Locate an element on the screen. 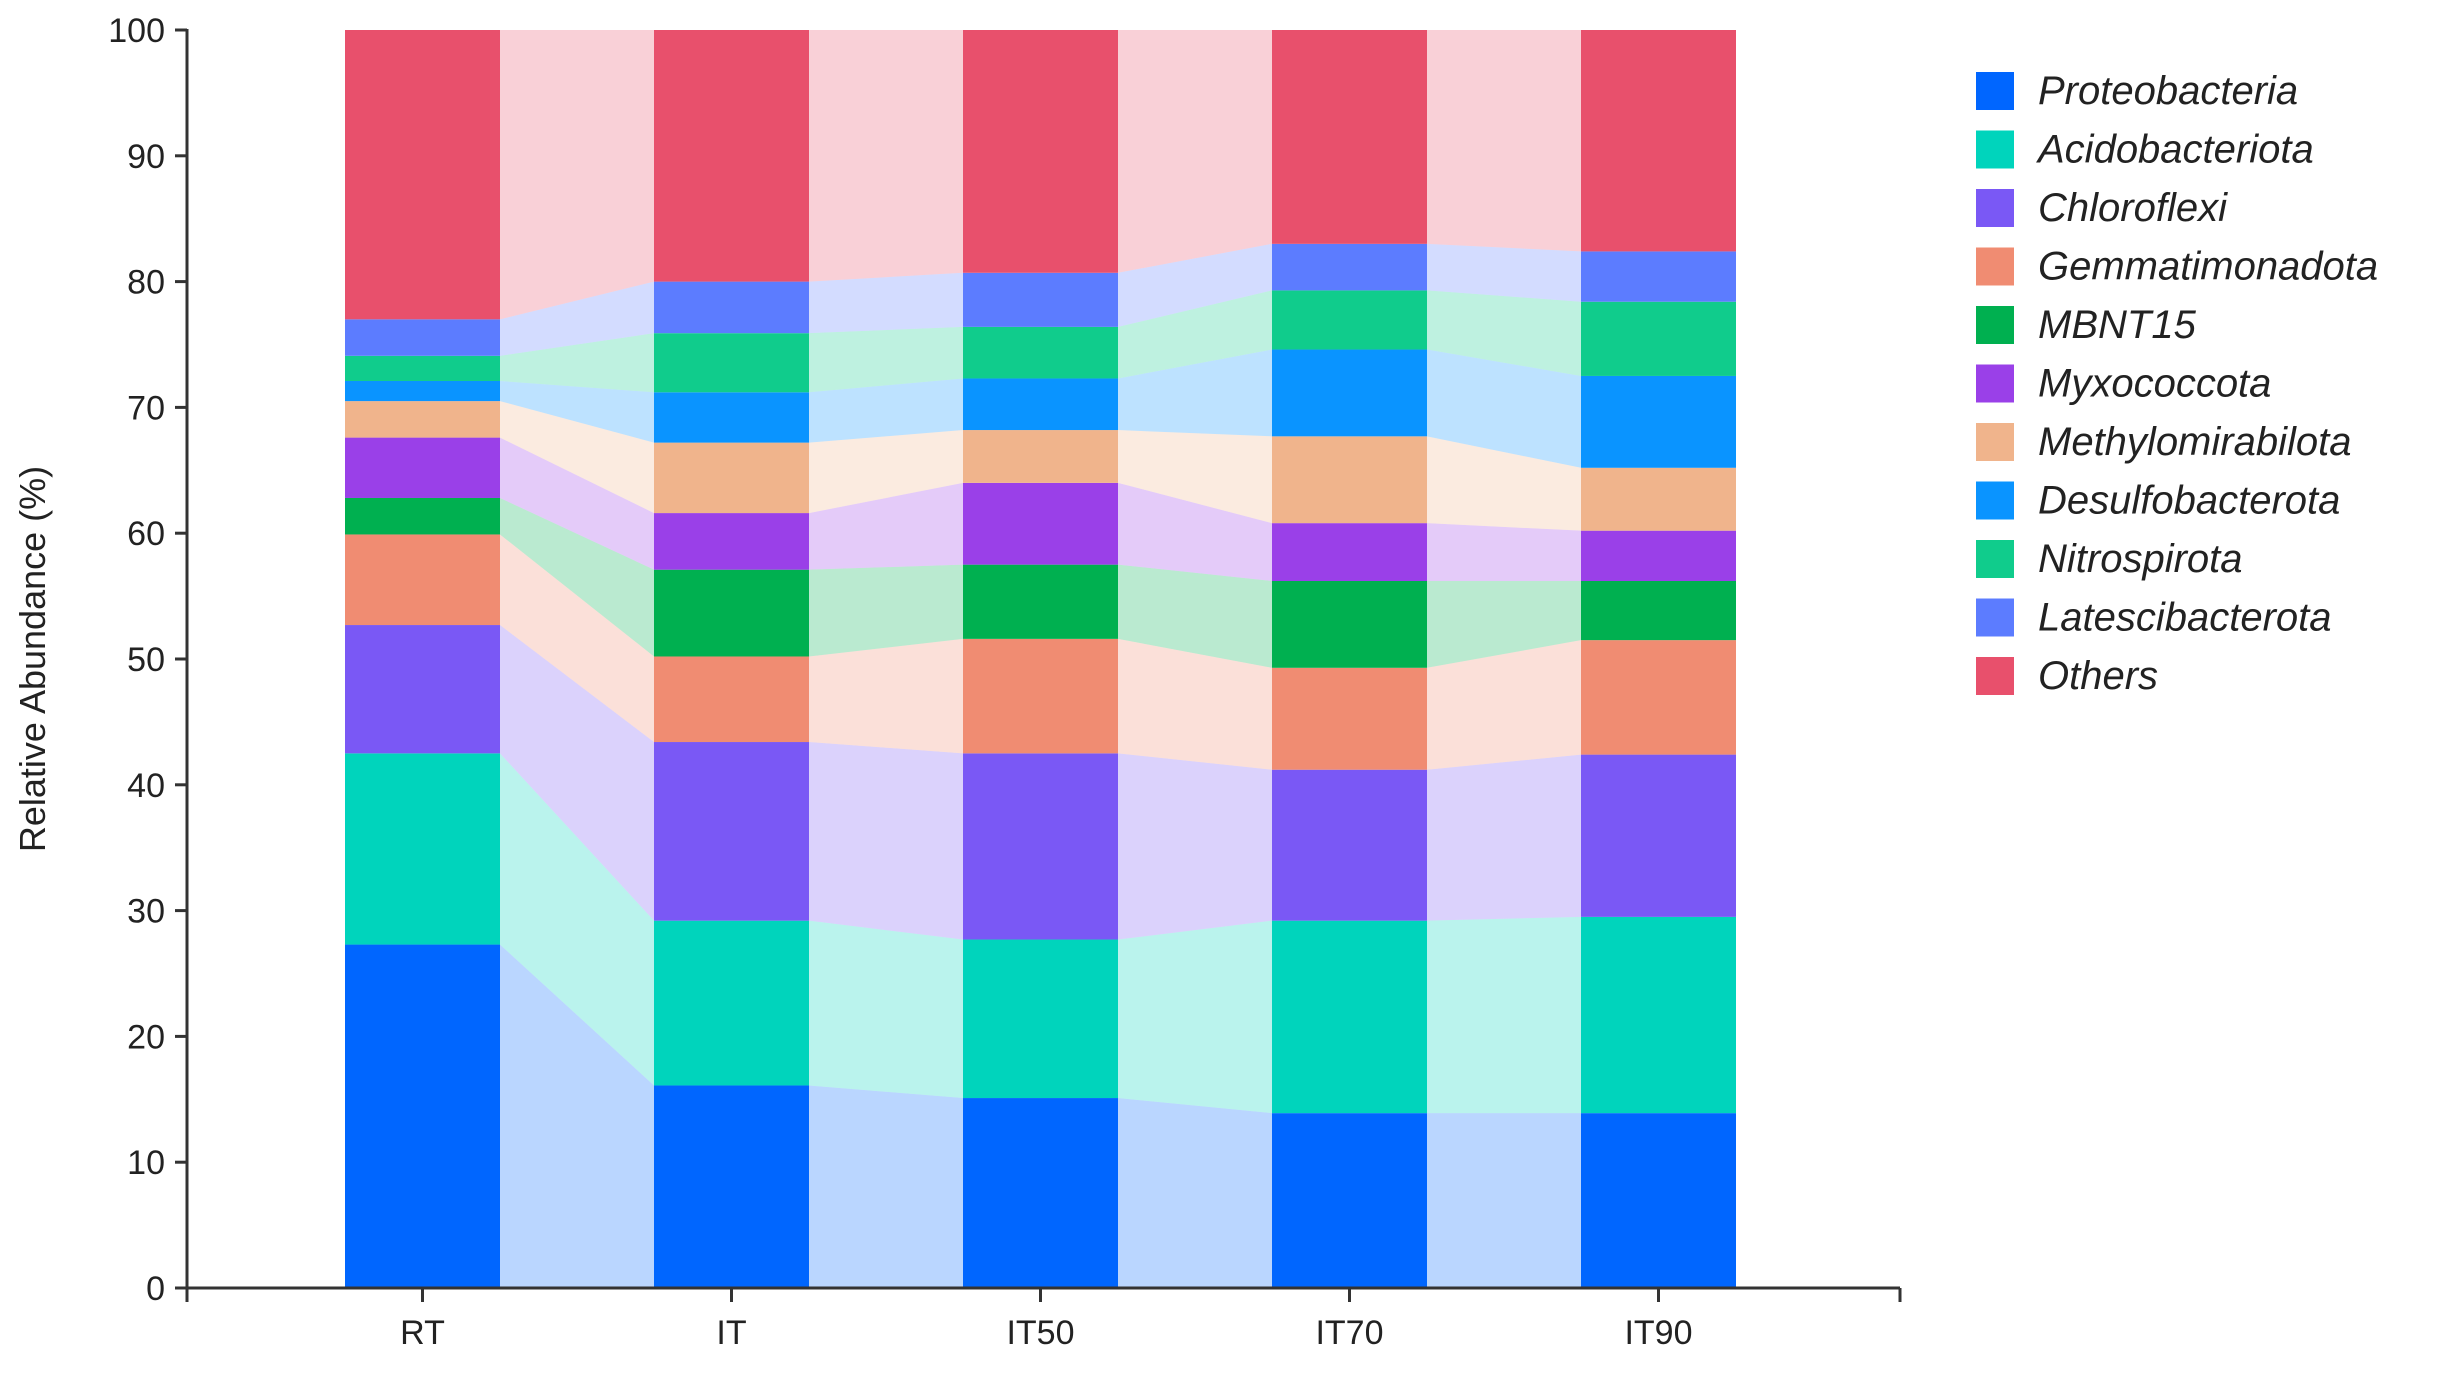 This screenshot has height=1385, width=2452. y-tick-label-70: 70 is located at coordinates (146, 408).